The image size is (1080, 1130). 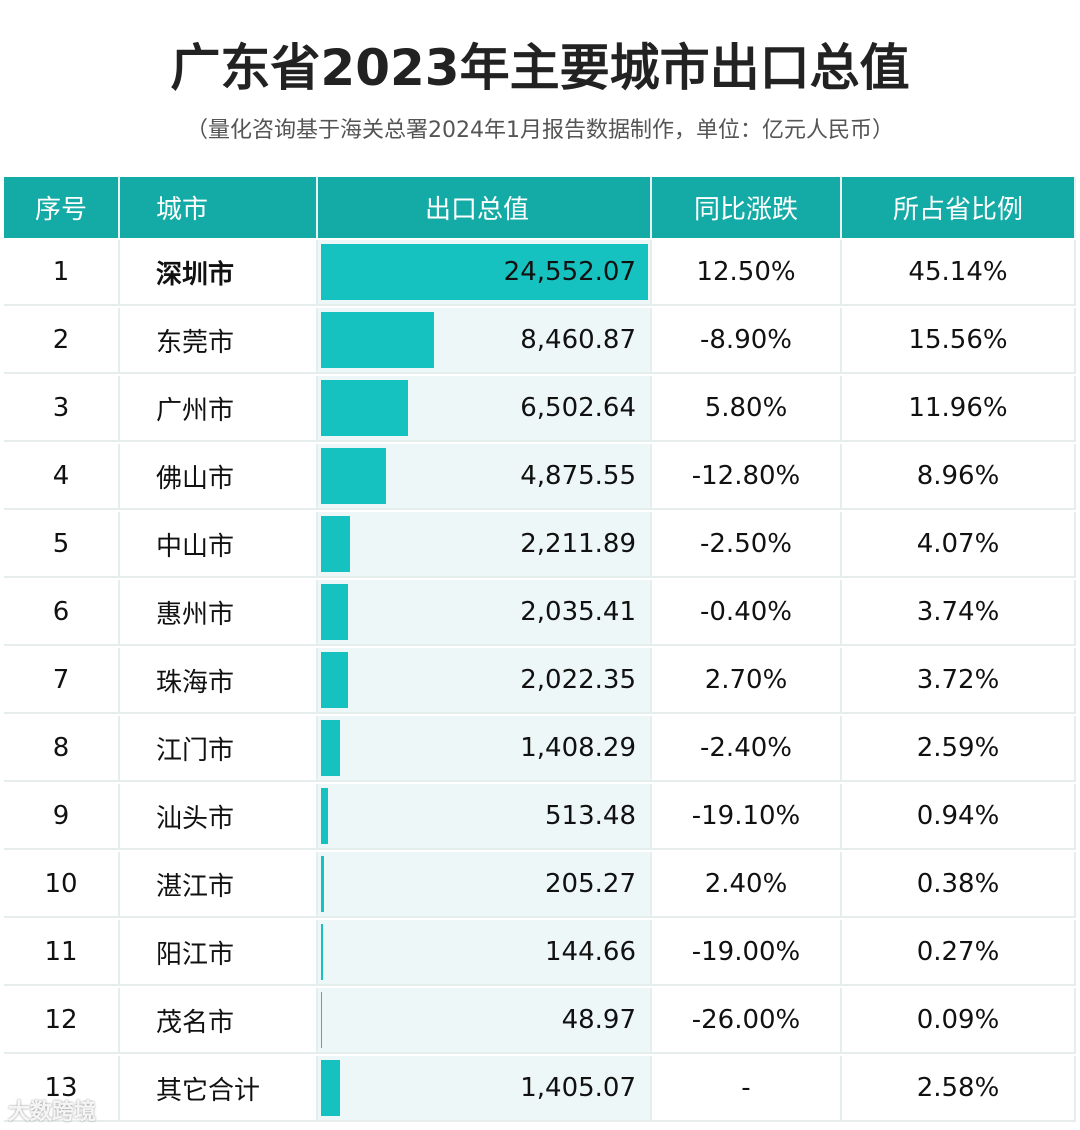 What do you see at coordinates (959, 613) in the screenshot?
I see `cell-province-share: 3.74%` at bounding box center [959, 613].